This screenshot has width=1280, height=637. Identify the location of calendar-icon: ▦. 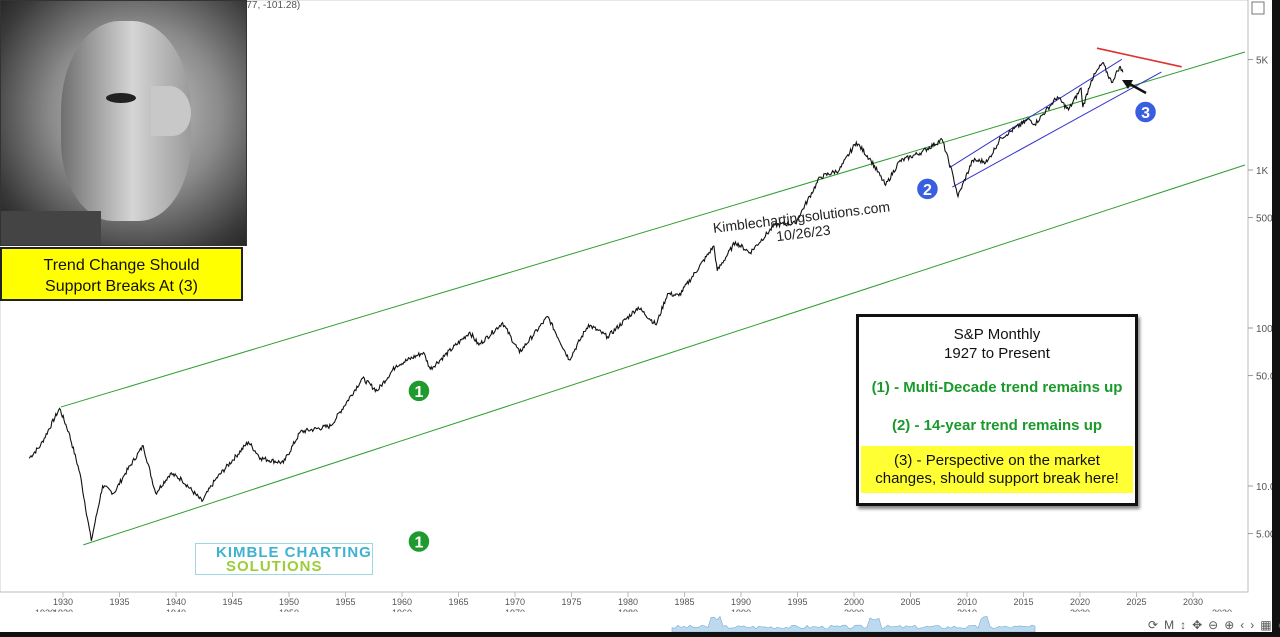
(1266, 625).